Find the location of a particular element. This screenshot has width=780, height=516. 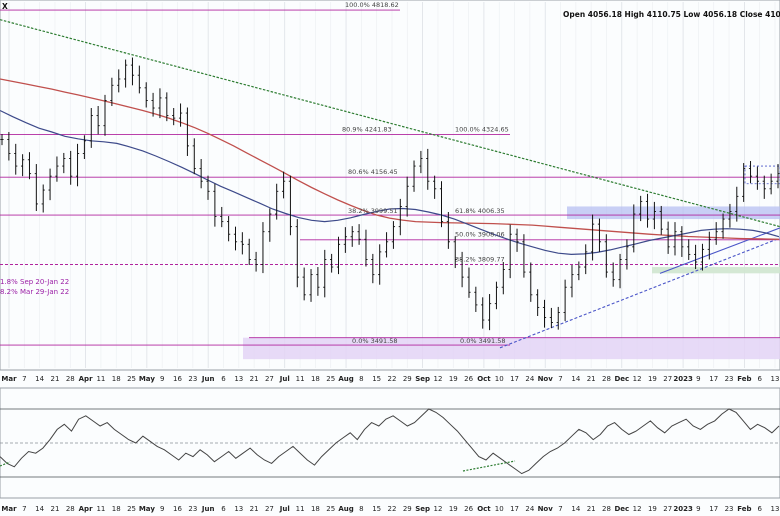

fib-label: 50.0% 3908.06 is located at coordinates (480, 235).